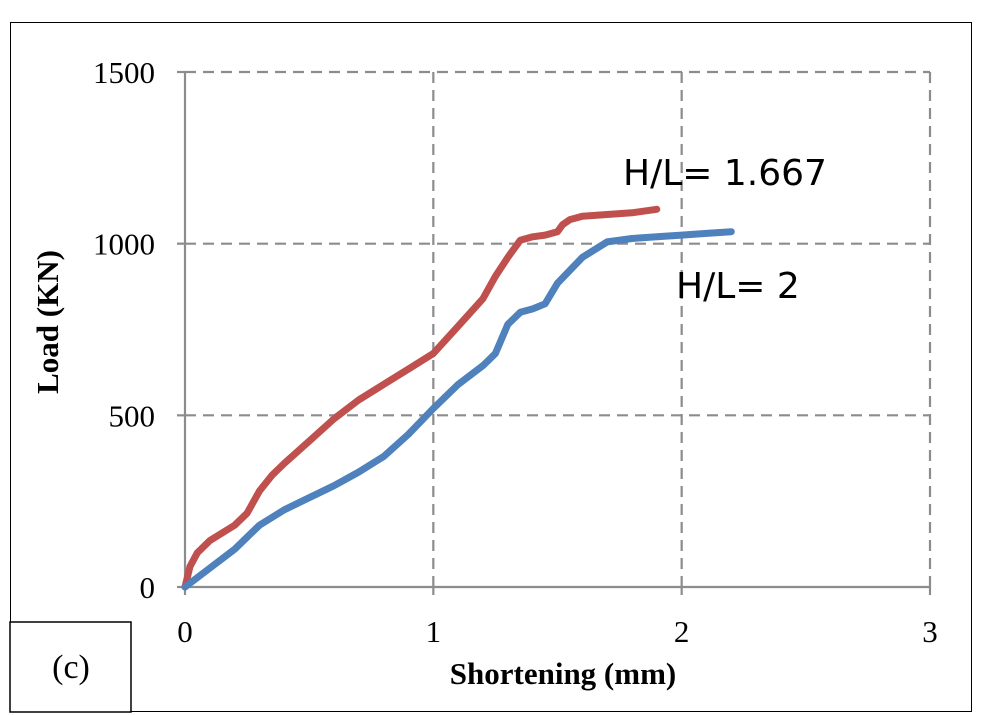  Describe the element at coordinates (47, 322) in the screenshot. I see `y-axis-title: Load (KN)` at that location.